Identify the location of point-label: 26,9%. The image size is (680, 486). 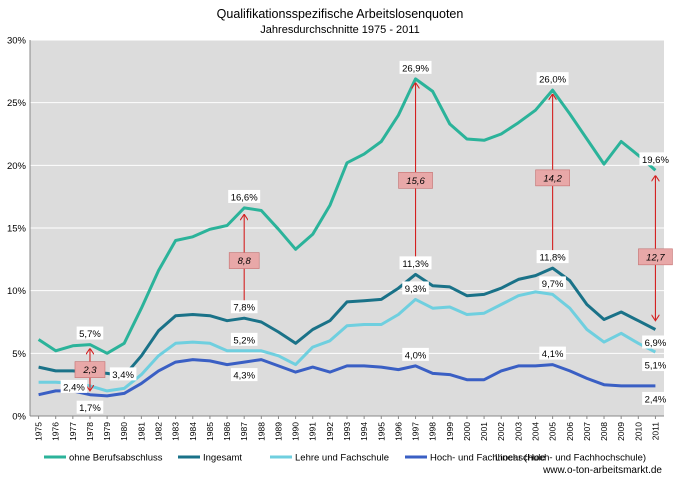
(415, 68).